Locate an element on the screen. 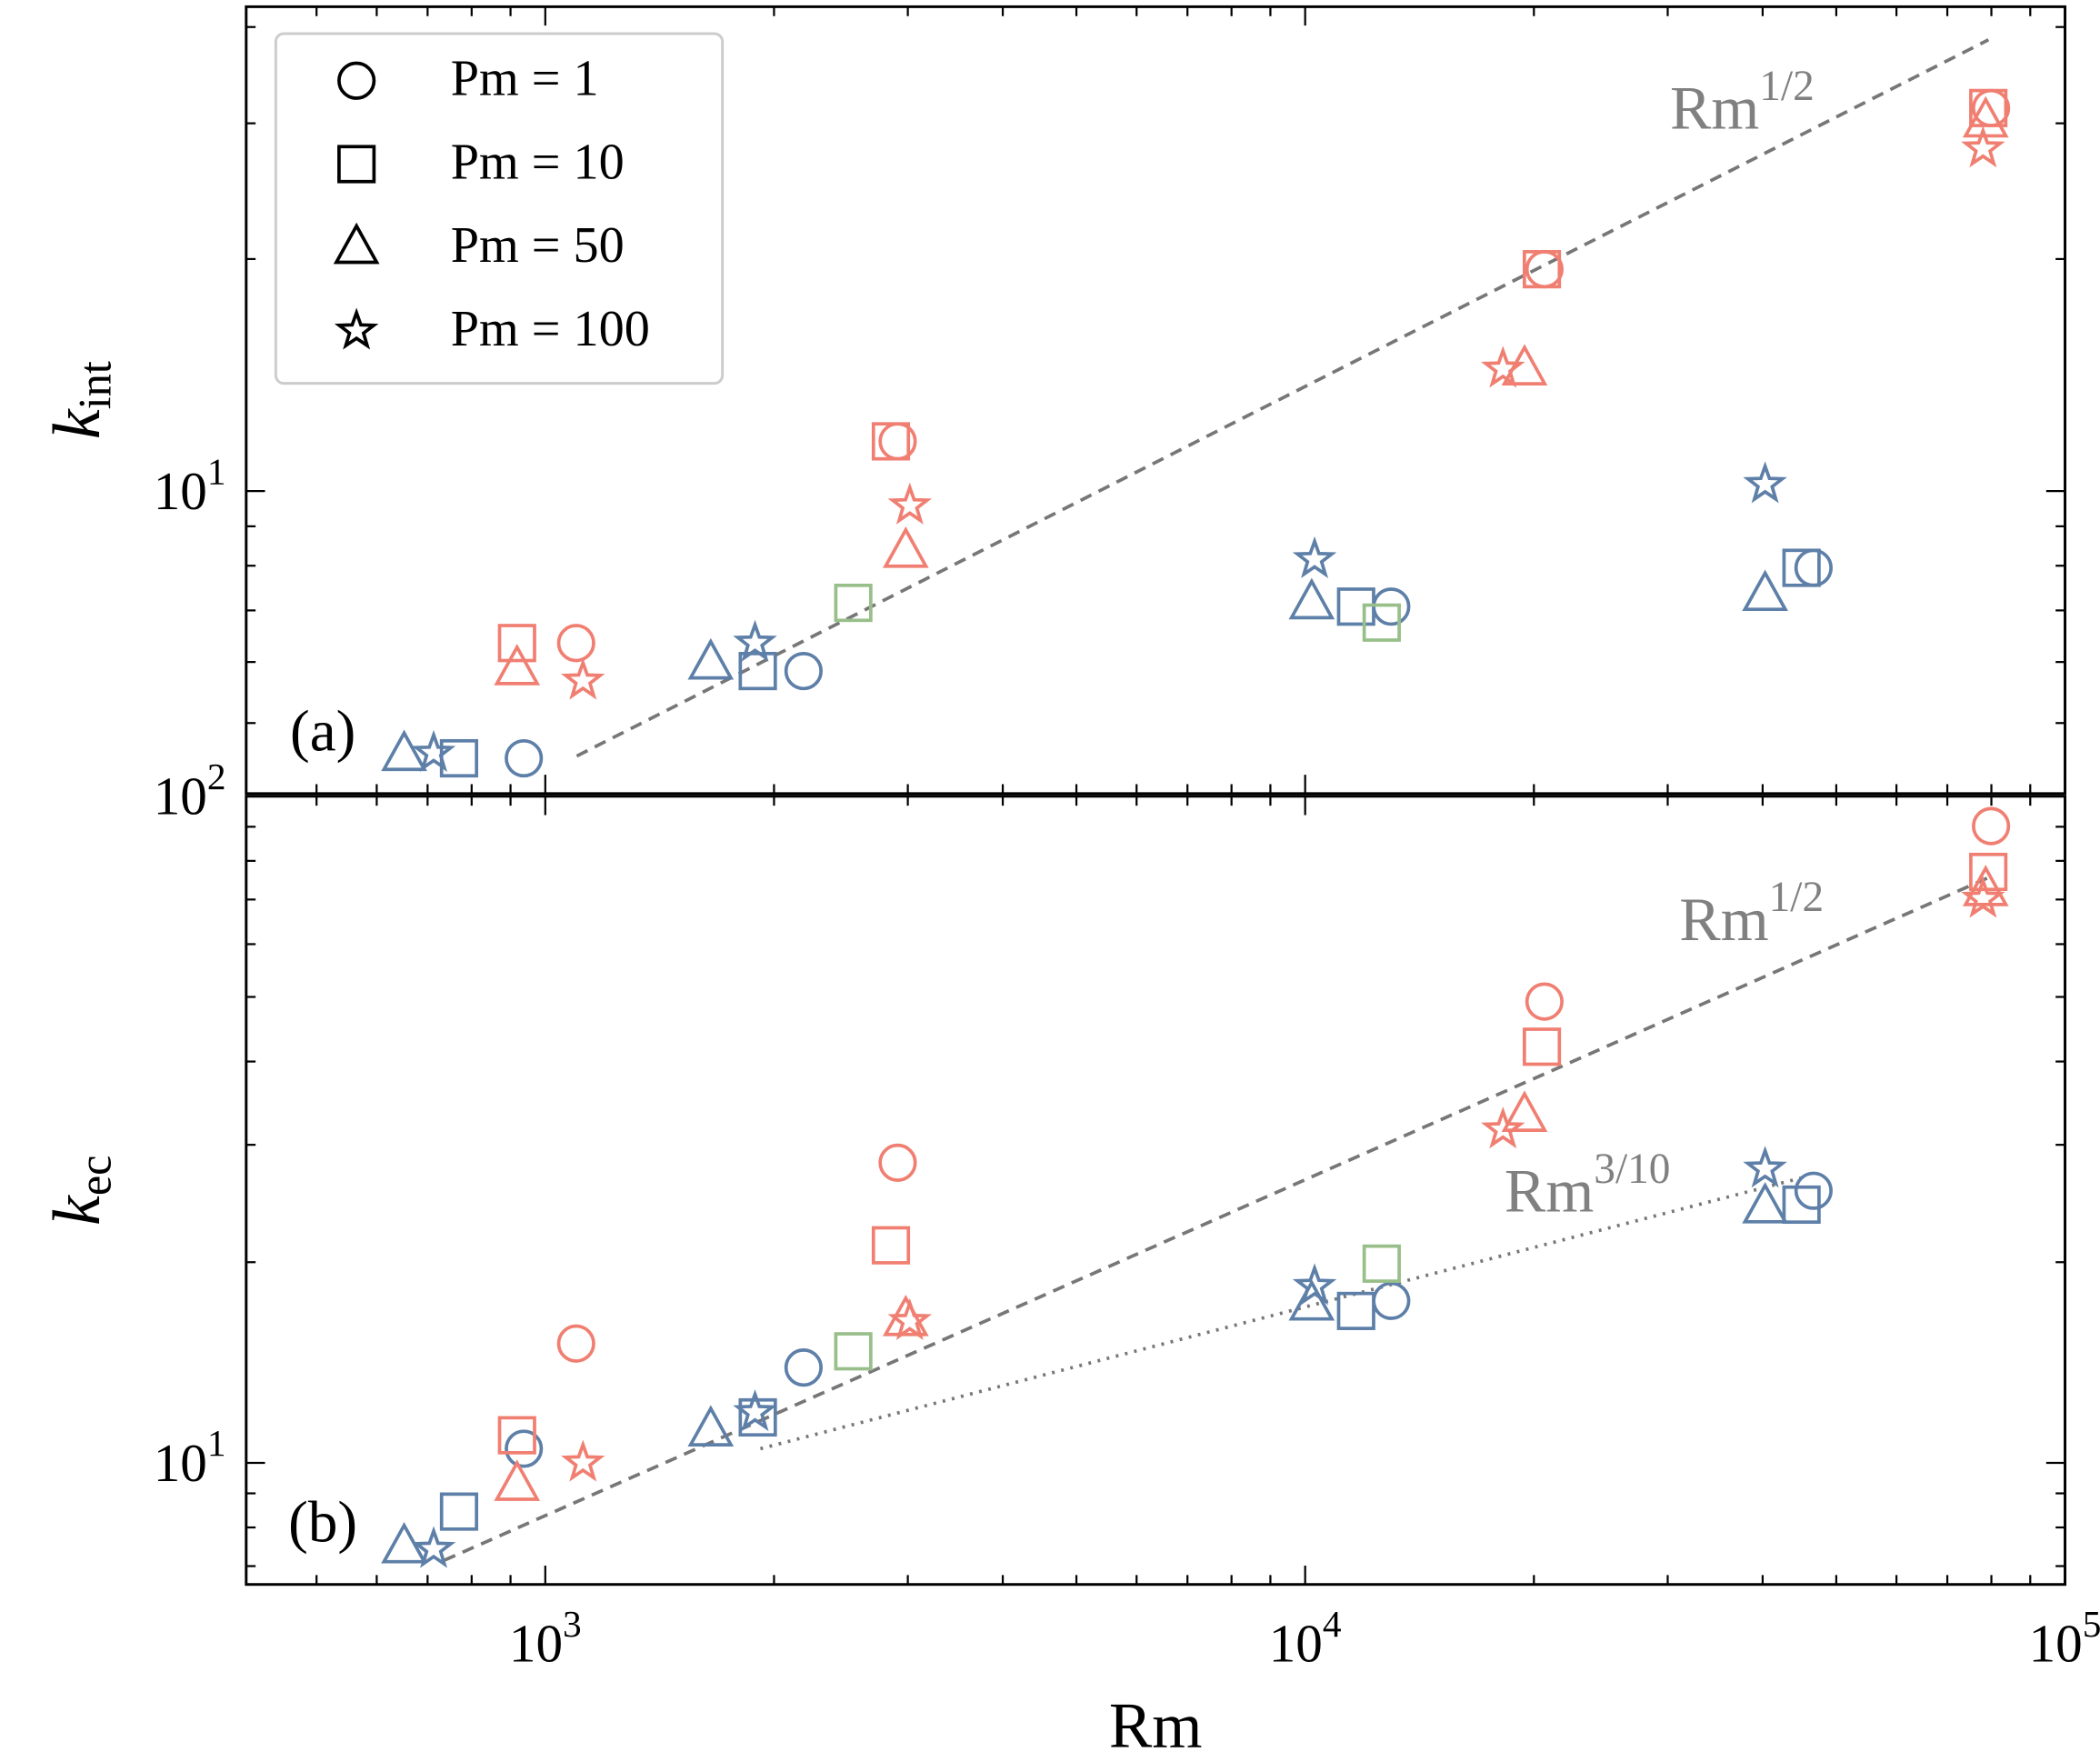 Image resolution: width=2100 pixels, height=1762 pixels. x-tick-label: 10³ is located at coordinates (545, 1638).